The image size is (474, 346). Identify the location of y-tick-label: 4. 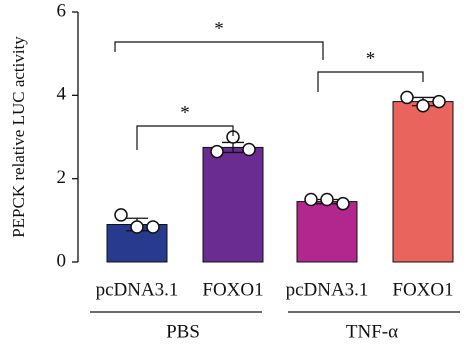
(62, 94).